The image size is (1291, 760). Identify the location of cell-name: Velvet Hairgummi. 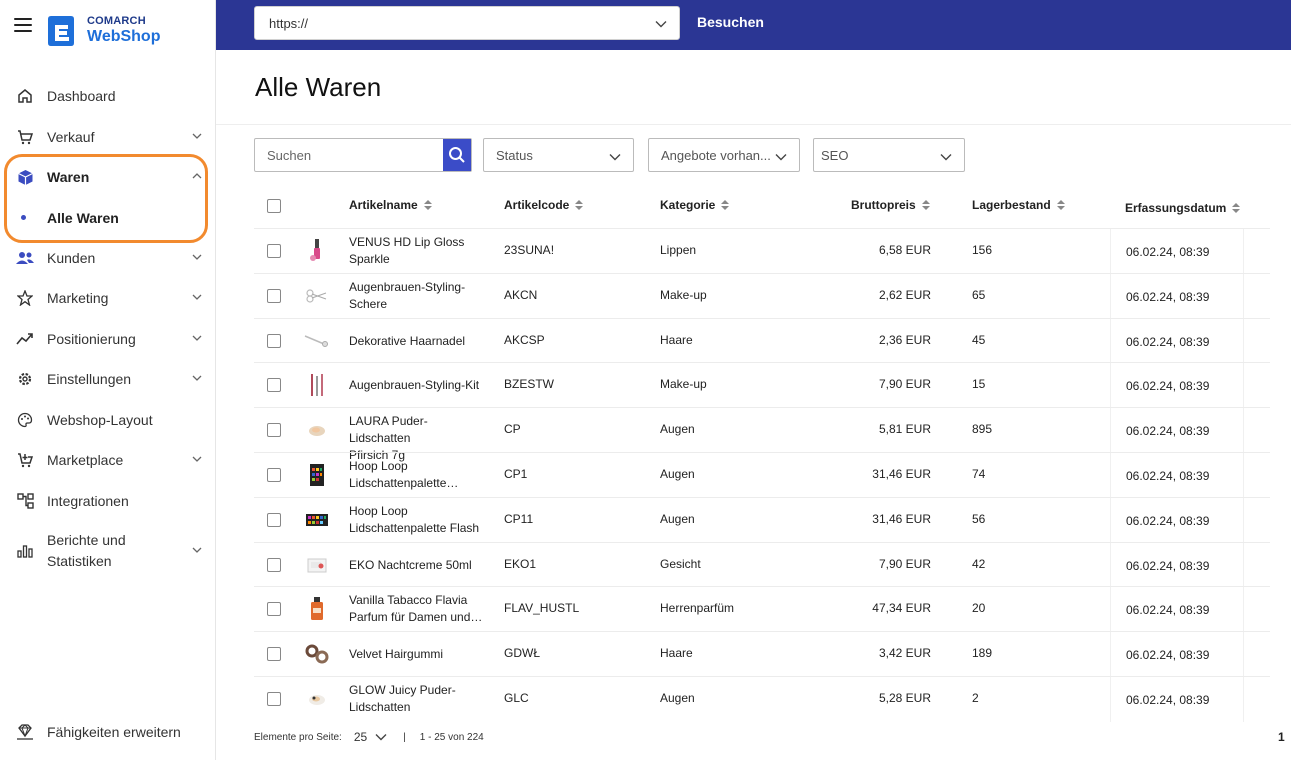
(419, 654).